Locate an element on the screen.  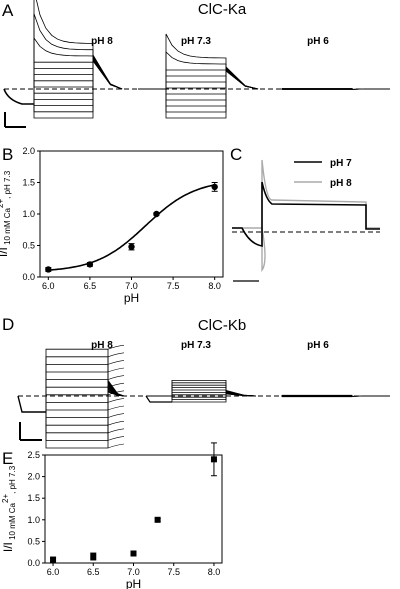
trace-ph7 is located at coordinates (306, 214).